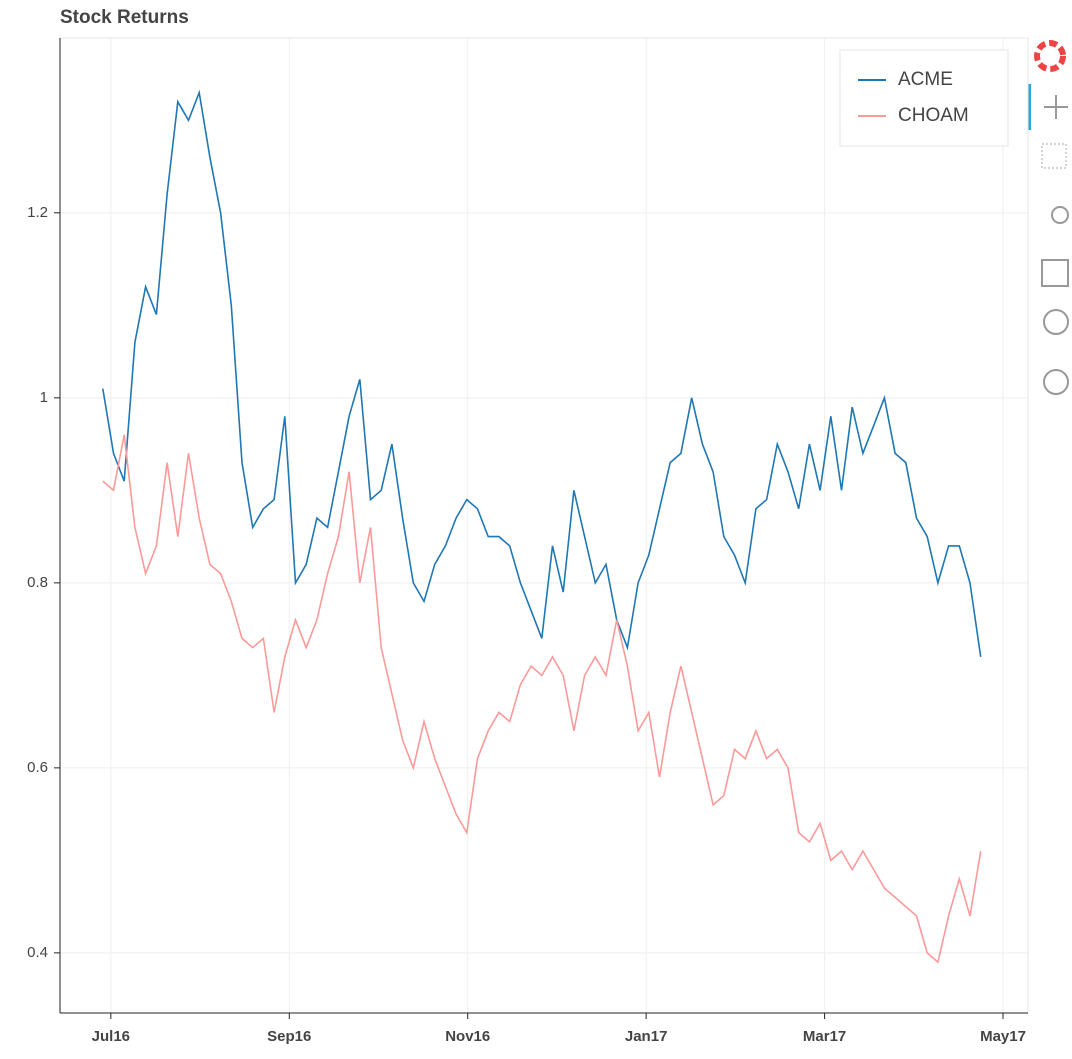 The width and height of the screenshot is (1072, 1059). I want to click on reset-tool, so click(1056, 322).